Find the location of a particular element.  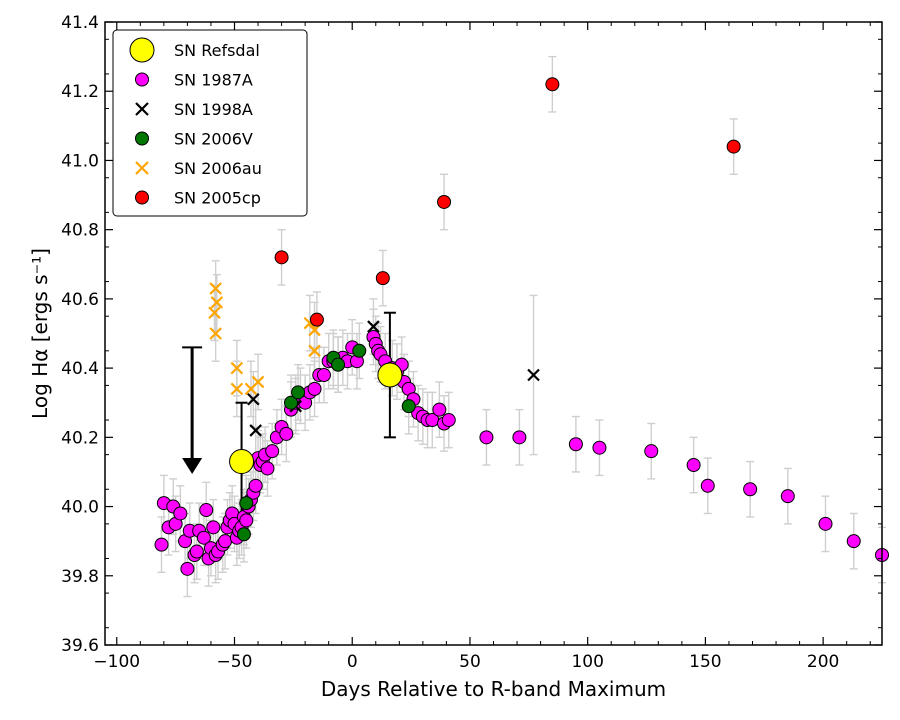

y-tick-label: 41.2 is located at coordinates (80, 92).